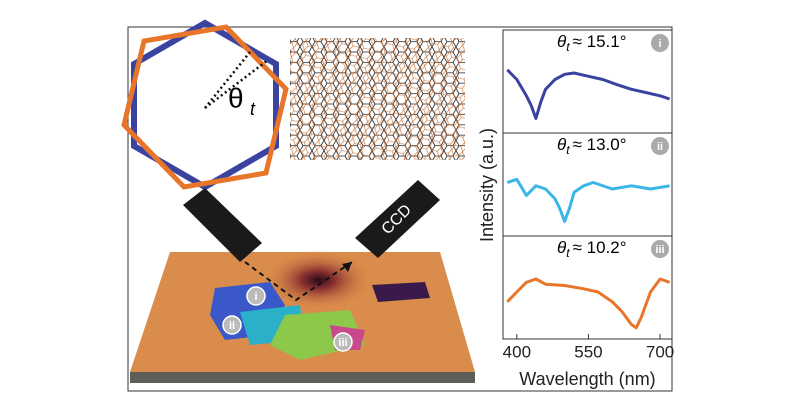 This screenshot has width=800, height=419. Describe the element at coordinates (298, 281) in the screenshot. I see `beam-path` at that location.